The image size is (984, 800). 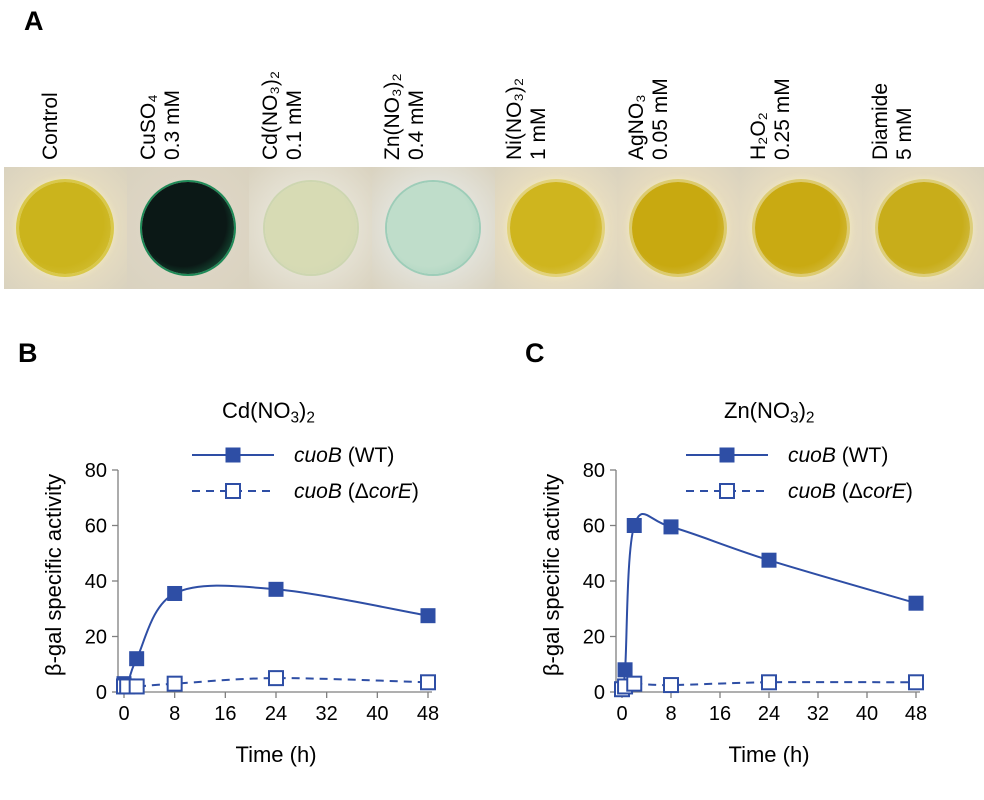 I want to click on condition-concentration: 0.1 mM, so click(x=294, y=124).